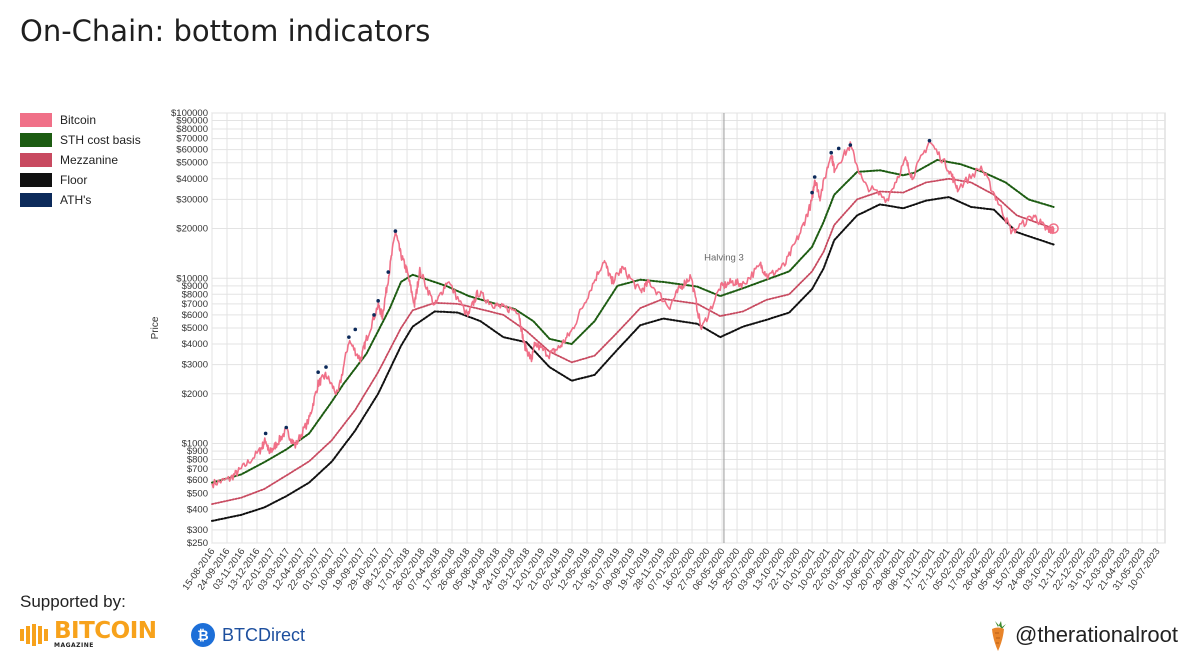  What do you see at coordinates (105, 631) in the screenshot?
I see `bitcoin-magazine-text: BITCOIN` at bounding box center [105, 631].